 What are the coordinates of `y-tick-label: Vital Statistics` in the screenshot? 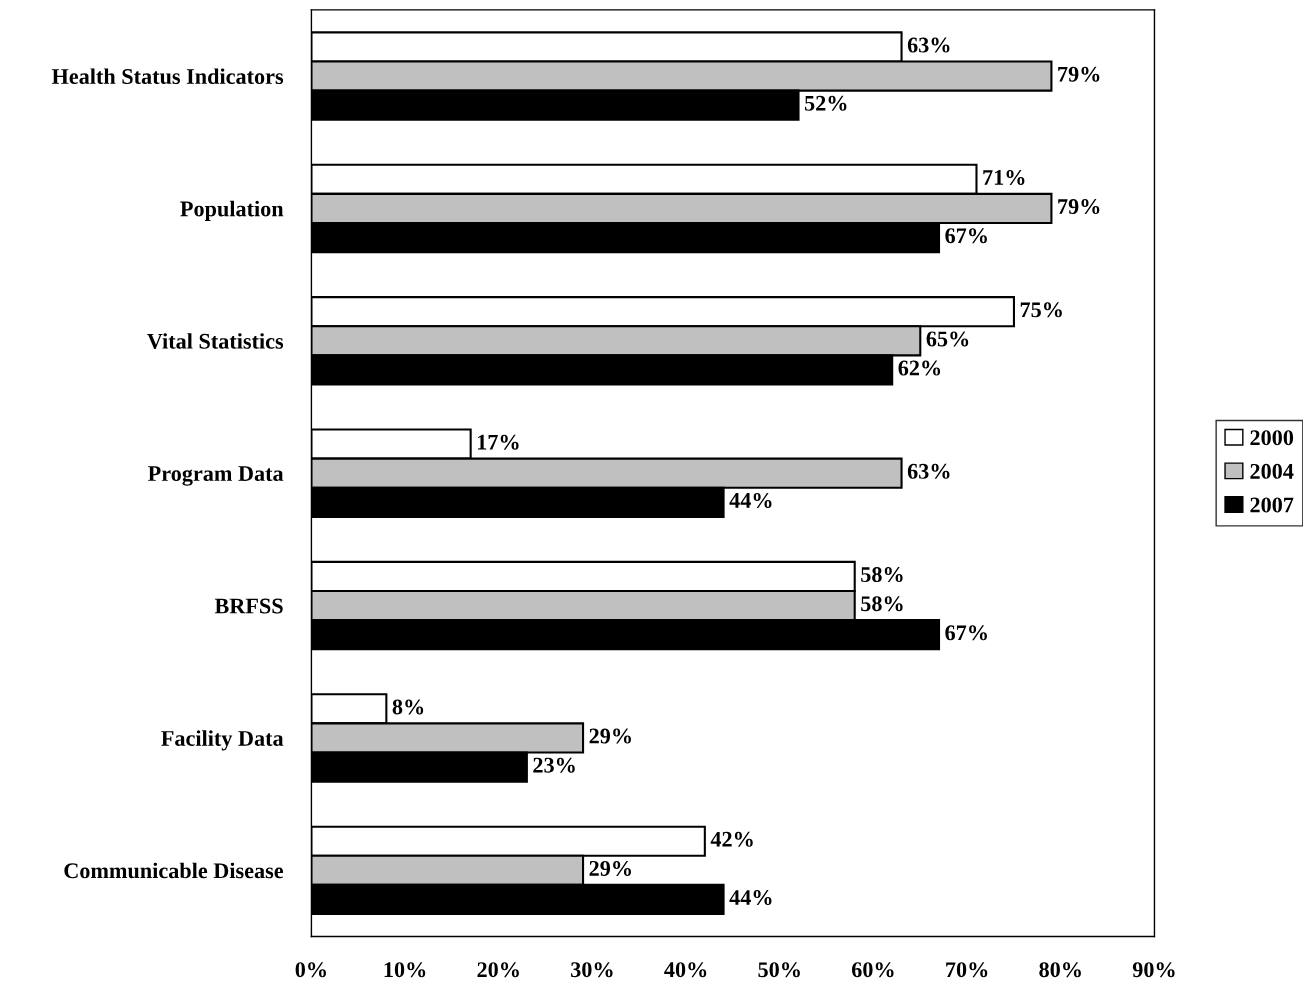 It's located at (215, 341).